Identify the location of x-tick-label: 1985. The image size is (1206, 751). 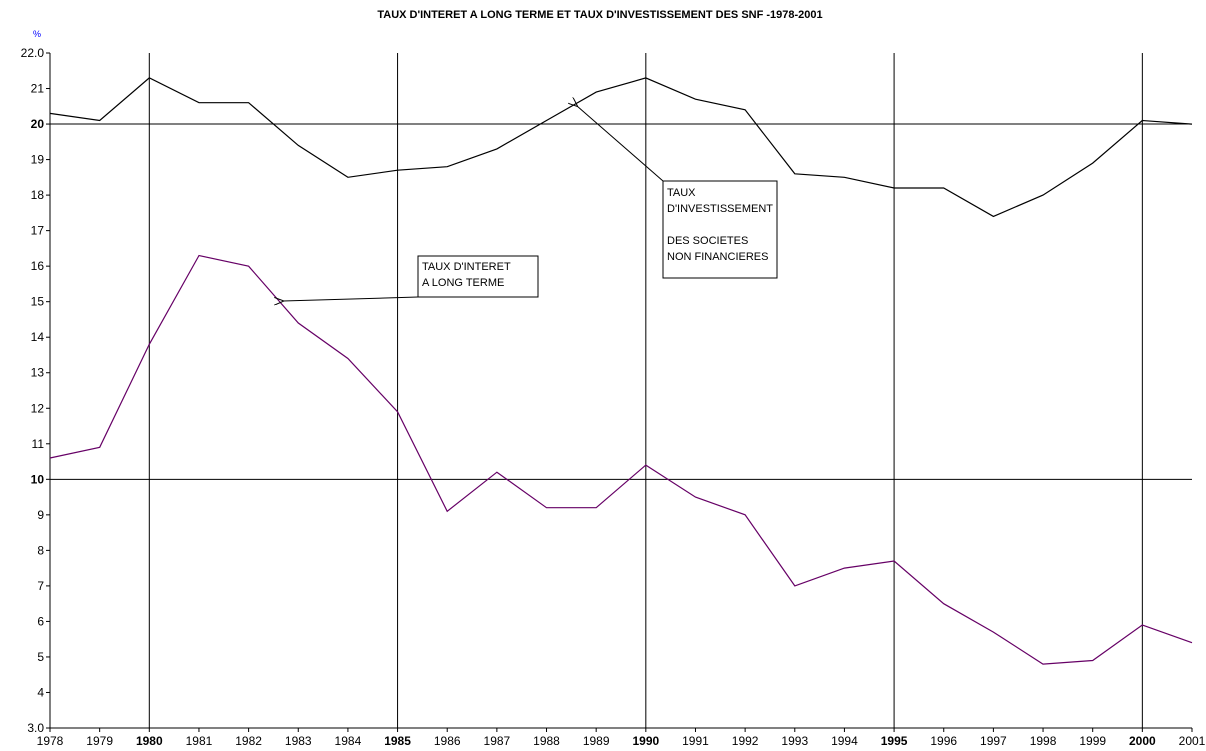
(397, 741).